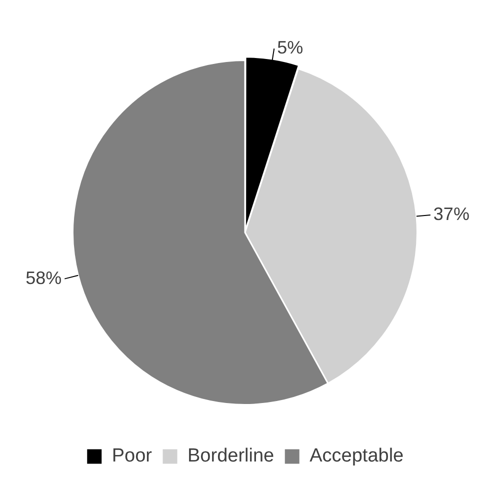  Describe the element at coordinates (132, 456) in the screenshot. I see `legend-label: Poor` at that location.